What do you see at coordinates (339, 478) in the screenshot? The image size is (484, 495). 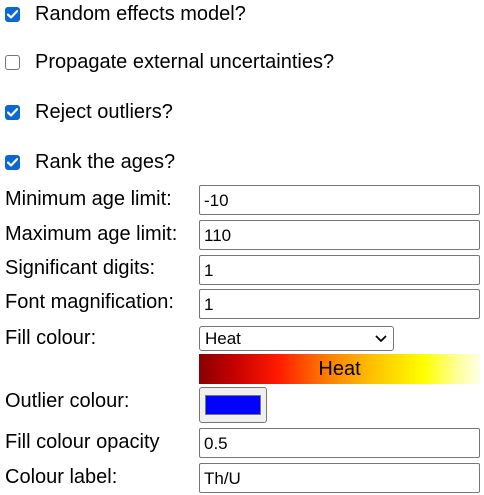 I see `colour-label-input` at bounding box center [339, 478].